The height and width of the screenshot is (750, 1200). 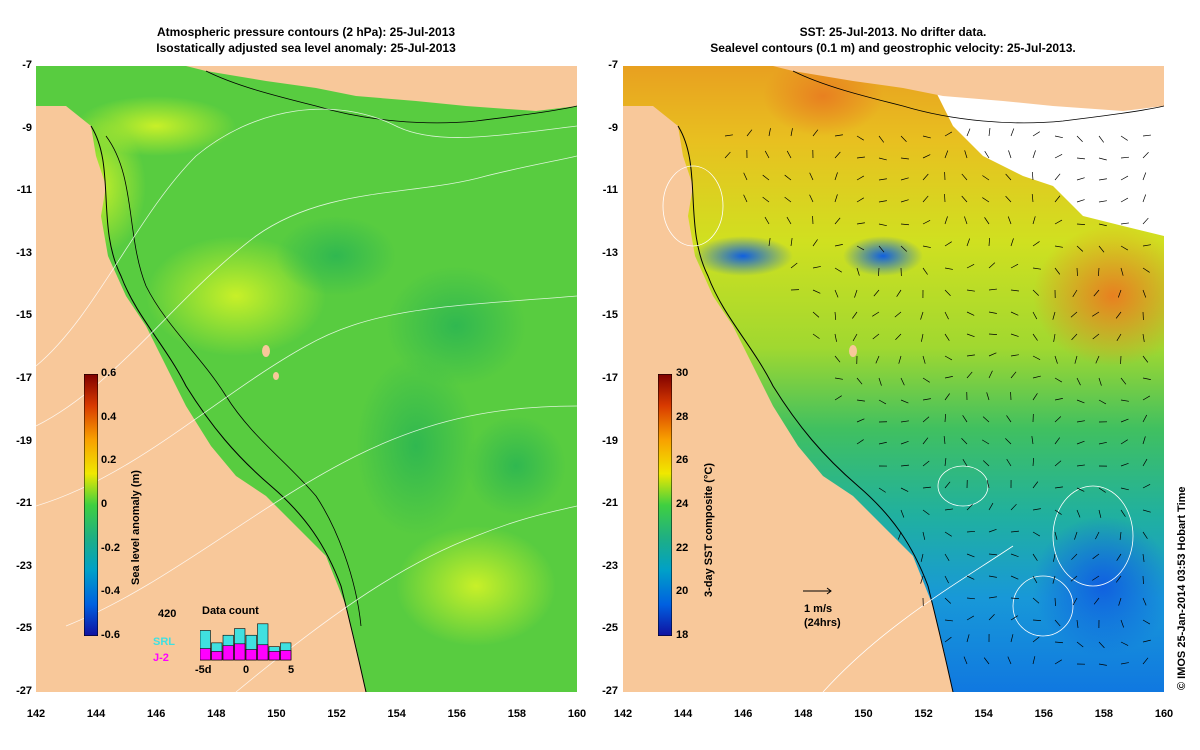 What do you see at coordinates (610, 440) in the screenshot?
I see `lat-tick-right: -19` at bounding box center [610, 440].